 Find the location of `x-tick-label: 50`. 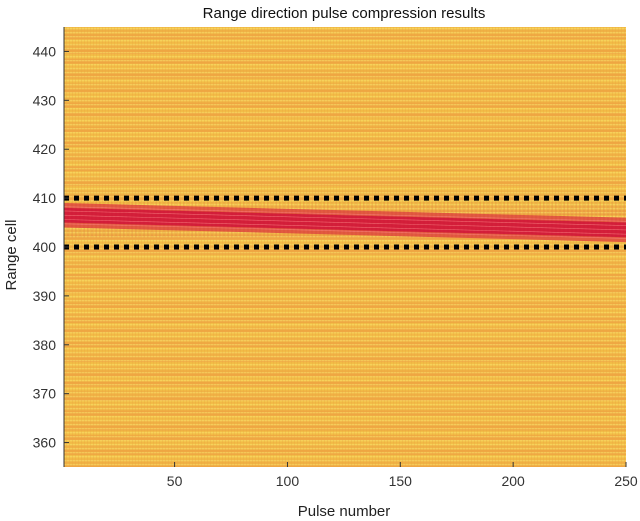

x-tick-label: 50 is located at coordinates (175, 481).